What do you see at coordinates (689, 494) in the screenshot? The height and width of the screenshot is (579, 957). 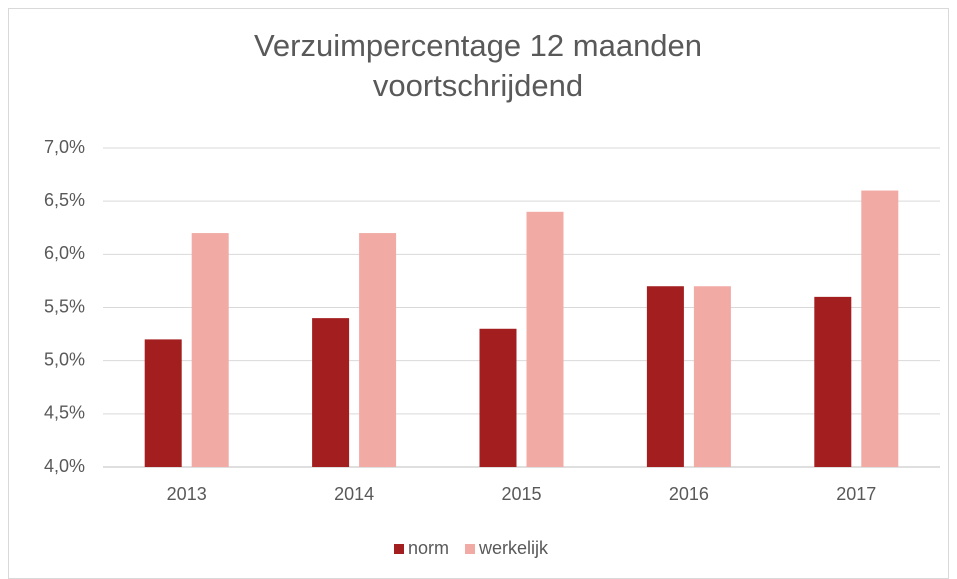 I see `x-tick-label: 2016` at bounding box center [689, 494].